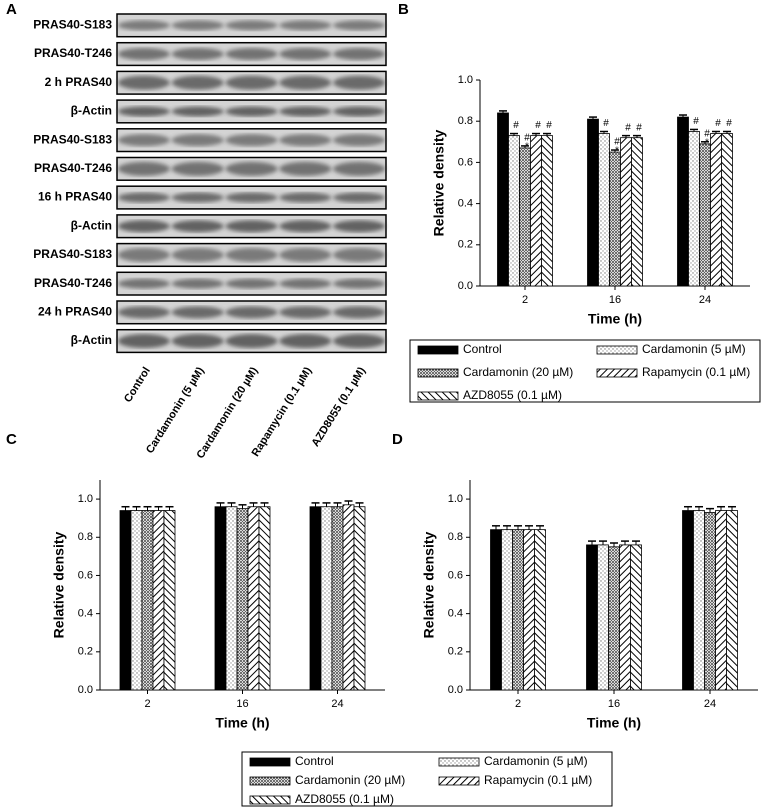 The image size is (768, 809). What do you see at coordinates (75, 197) in the screenshot?
I see `blot-row-label: 16 h PRAS40` at bounding box center [75, 197].